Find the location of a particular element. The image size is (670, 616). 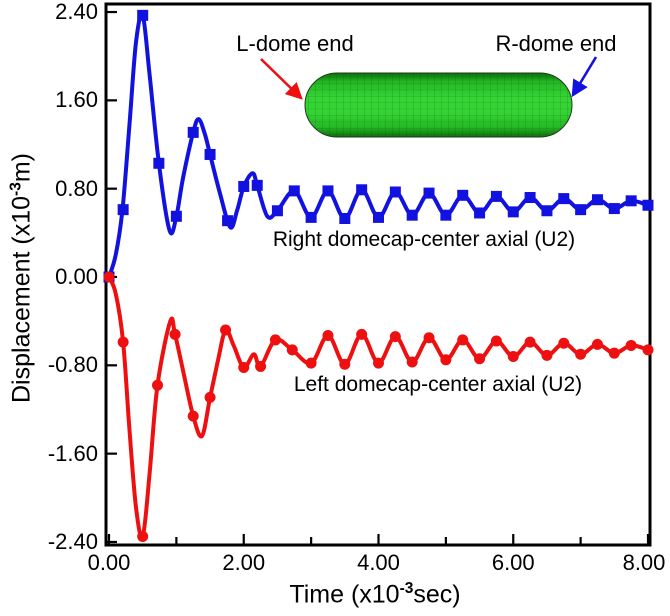

x-tick-label: 4.00 is located at coordinates (378, 562).